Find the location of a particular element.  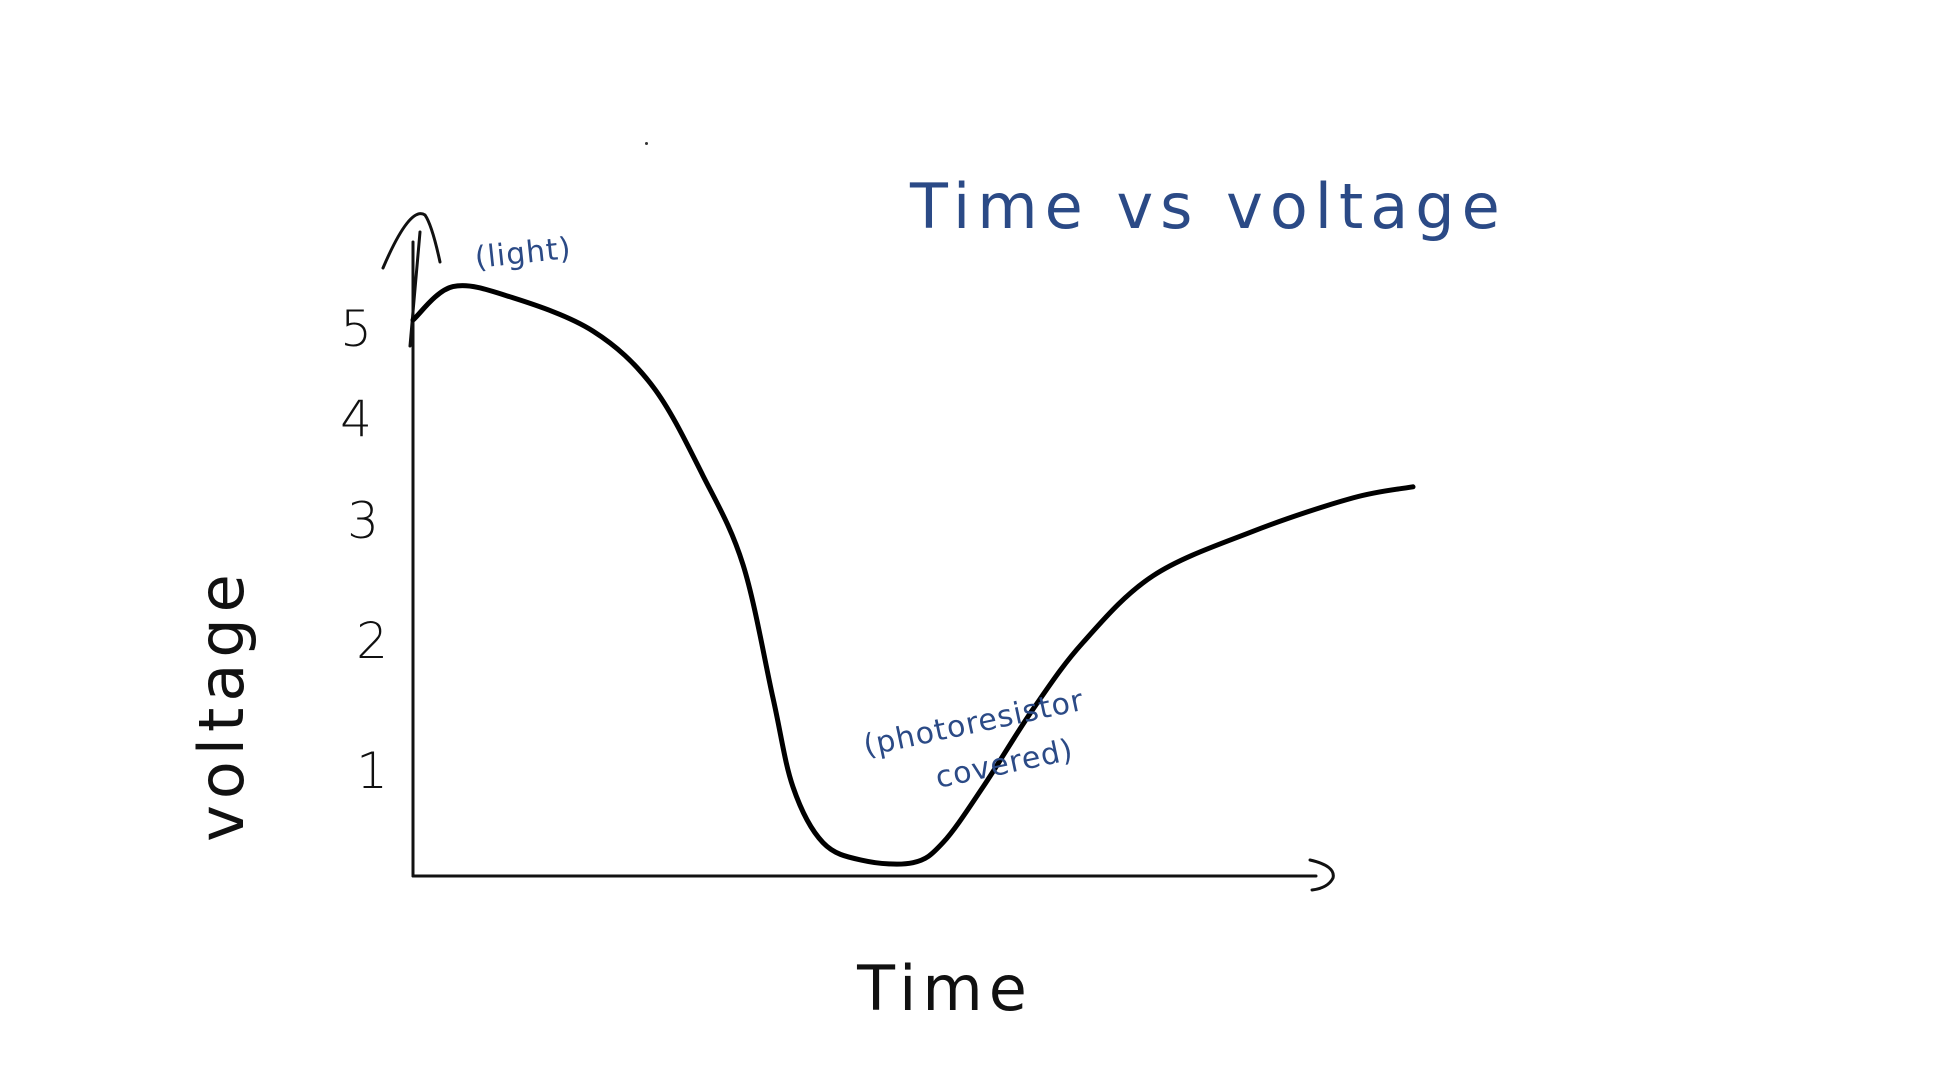

x-axis is located at coordinates (873, 875).